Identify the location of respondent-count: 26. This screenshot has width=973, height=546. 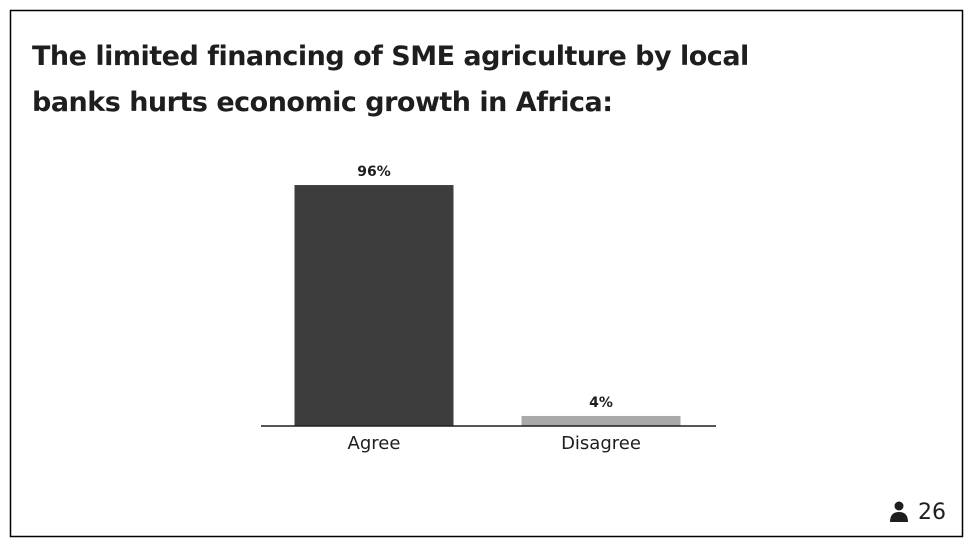
(932, 512).